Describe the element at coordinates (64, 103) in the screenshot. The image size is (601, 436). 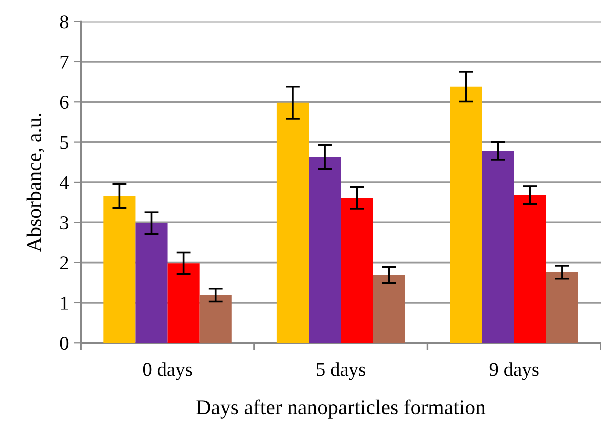
I see `y-tick-label: 6` at that location.